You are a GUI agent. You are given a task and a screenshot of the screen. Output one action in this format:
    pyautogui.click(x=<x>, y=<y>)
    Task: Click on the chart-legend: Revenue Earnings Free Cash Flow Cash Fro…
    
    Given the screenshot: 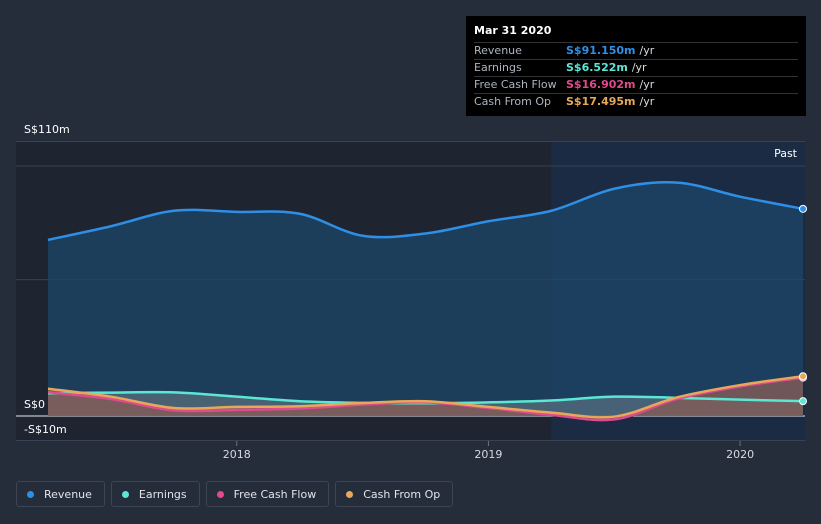 What is the action you would take?
    pyautogui.click(x=235, y=495)
    